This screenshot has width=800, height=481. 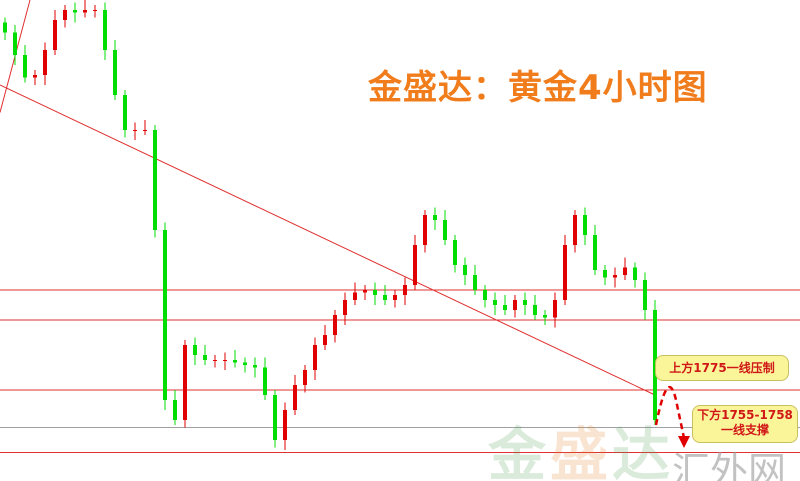 I want to click on support-callout: 下方1755-1758 一线支撑, so click(x=745, y=424).